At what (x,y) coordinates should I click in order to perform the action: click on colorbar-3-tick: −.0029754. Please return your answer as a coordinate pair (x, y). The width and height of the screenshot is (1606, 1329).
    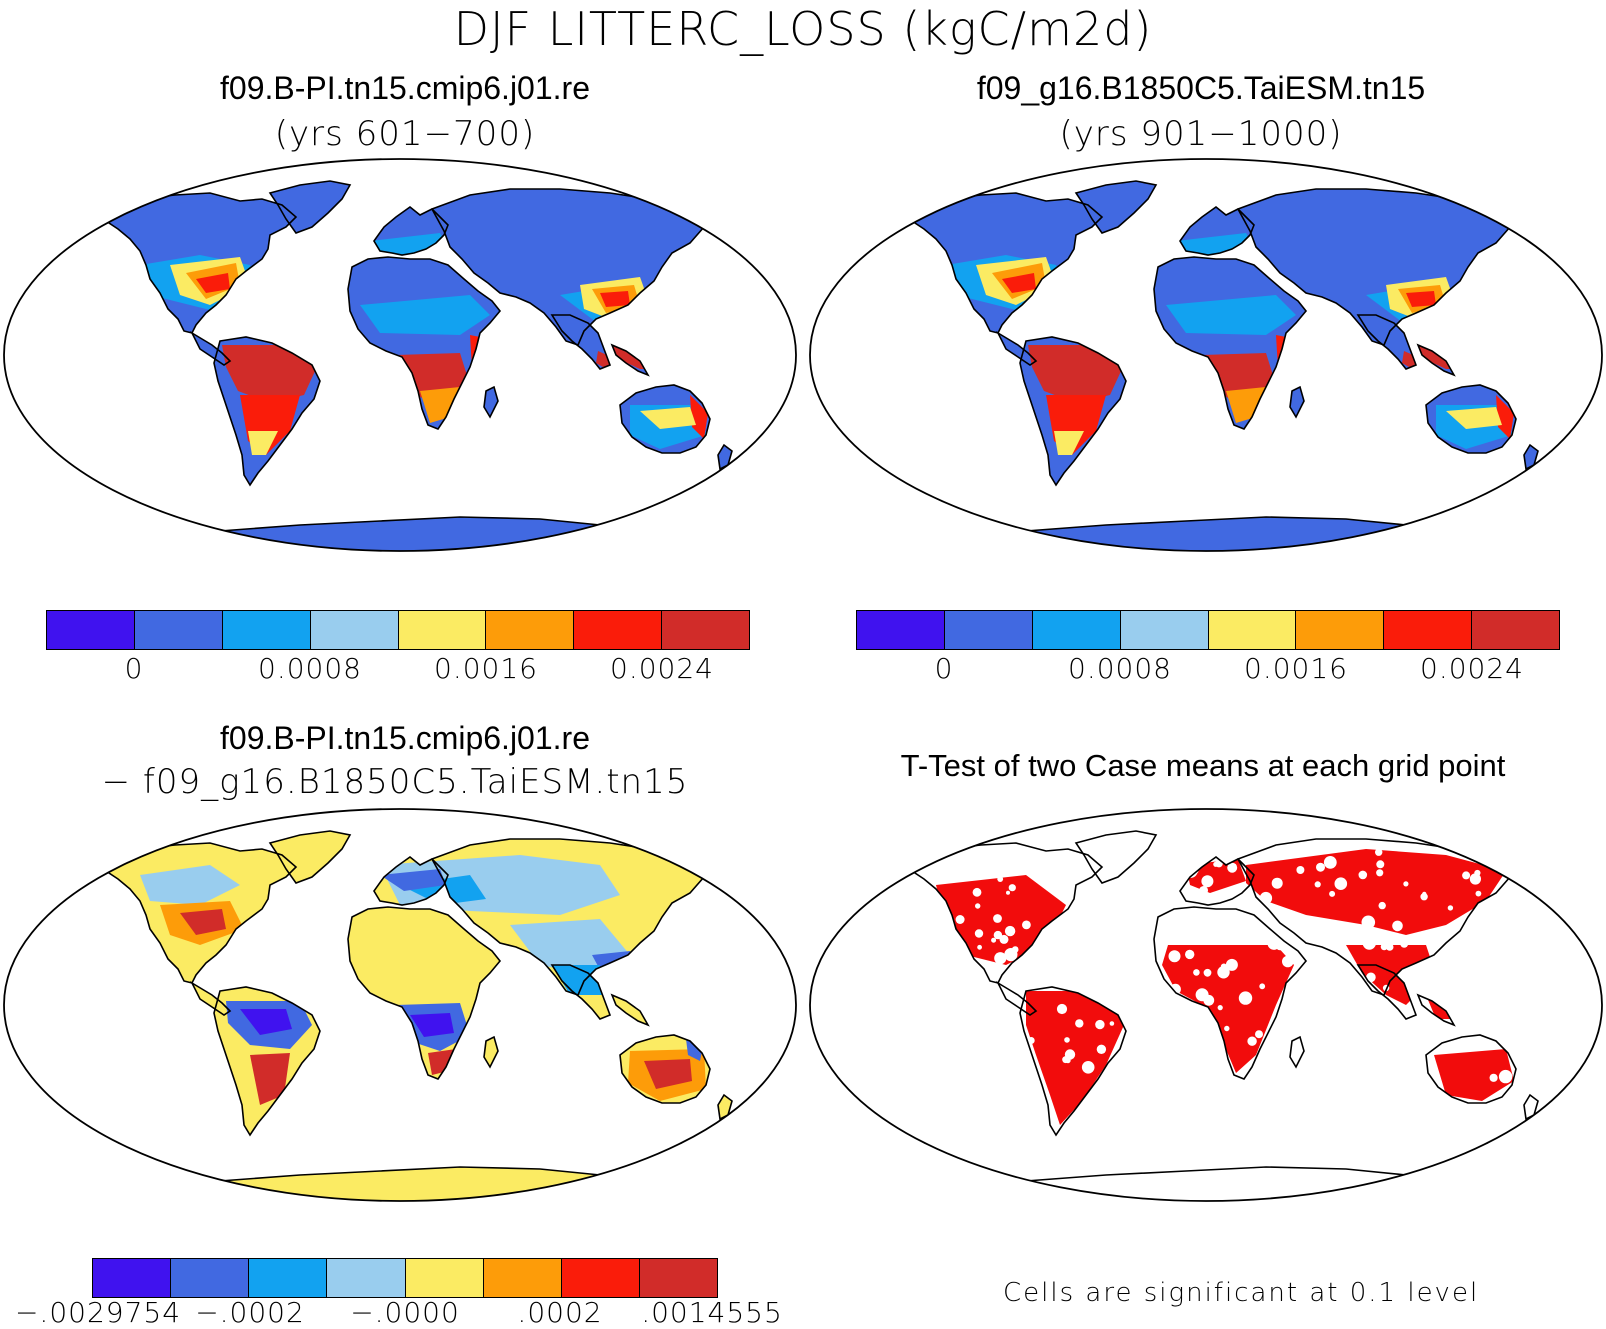
    Looking at the image, I should click on (98, 1312).